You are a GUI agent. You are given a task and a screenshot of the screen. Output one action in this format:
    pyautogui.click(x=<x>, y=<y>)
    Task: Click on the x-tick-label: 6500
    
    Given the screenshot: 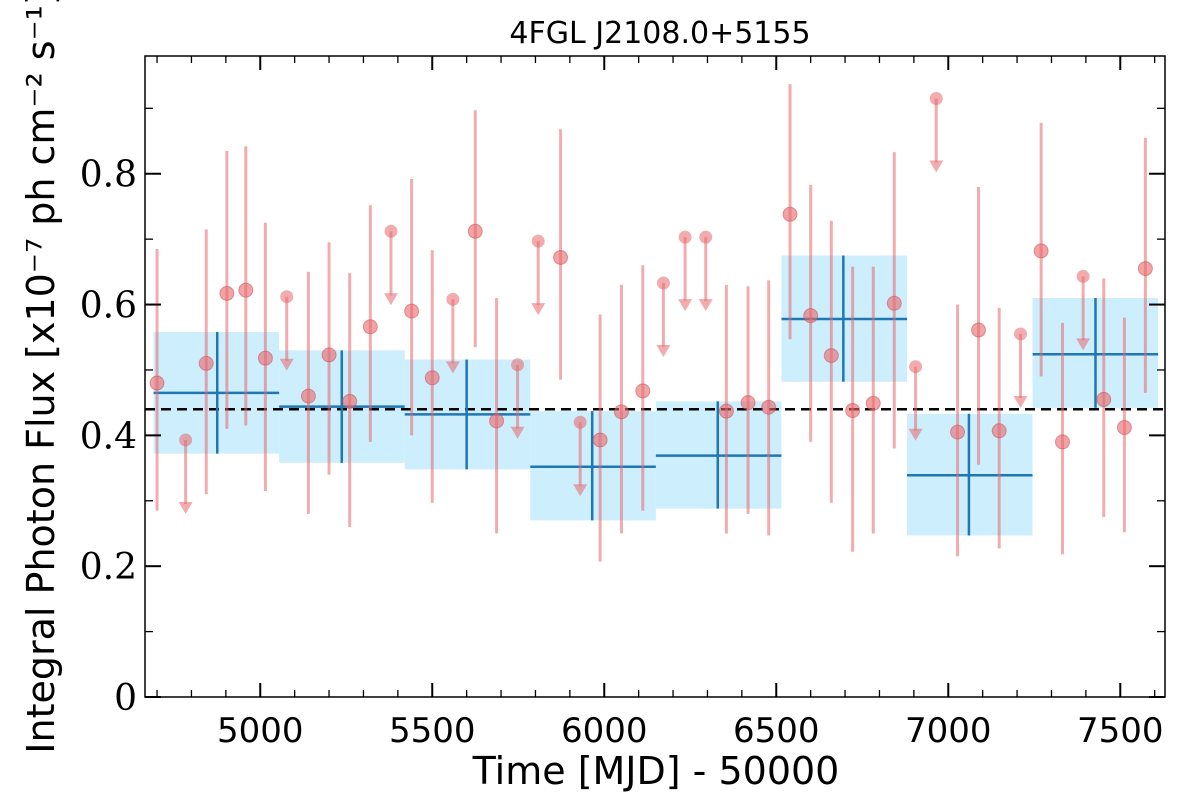 What is the action you would take?
    pyautogui.click(x=776, y=731)
    